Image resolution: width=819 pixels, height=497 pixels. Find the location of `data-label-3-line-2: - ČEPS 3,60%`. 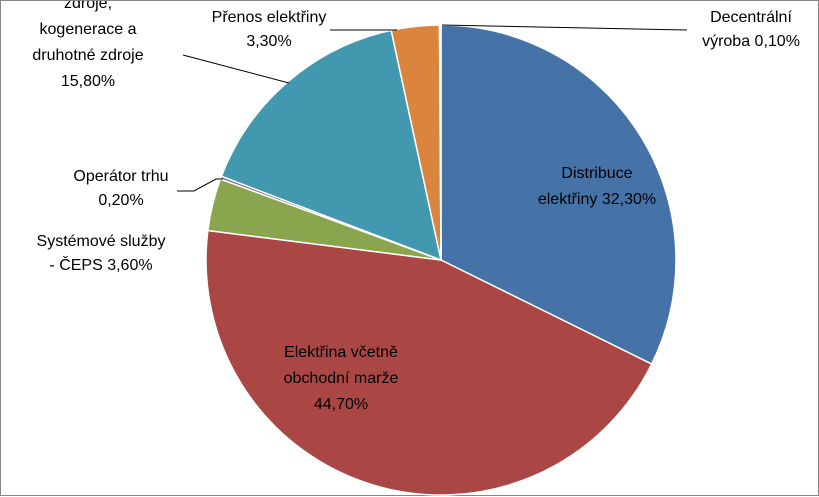

data-label-3-line-2: - ČEPS 3,60% is located at coordinates (100, 264).